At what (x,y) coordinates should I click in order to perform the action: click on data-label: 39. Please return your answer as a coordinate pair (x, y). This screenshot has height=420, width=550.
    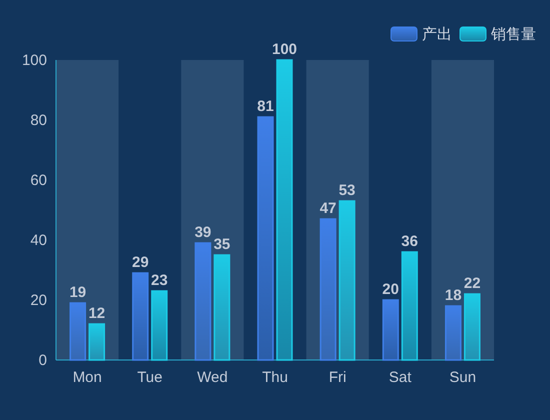
    Looking at the image, I should click on (203, 232).